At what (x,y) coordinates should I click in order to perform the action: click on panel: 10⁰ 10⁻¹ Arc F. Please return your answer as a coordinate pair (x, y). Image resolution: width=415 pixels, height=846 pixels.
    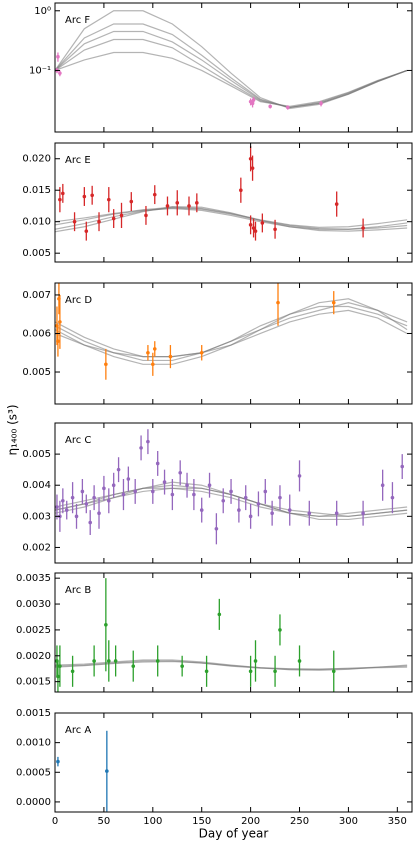
    Looking at the image, I should click on (221, 67).